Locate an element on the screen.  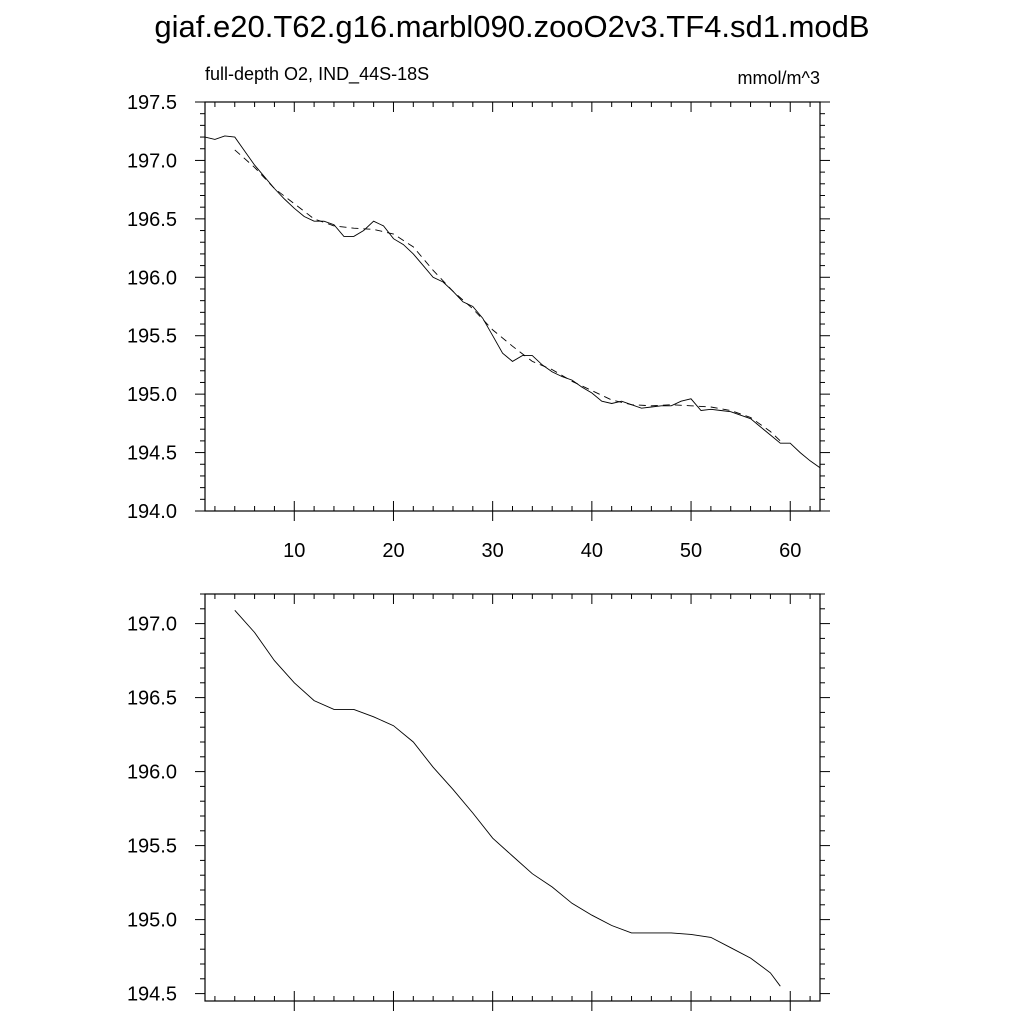
x-tick-label: 30 is located at coordinates (493, 551).